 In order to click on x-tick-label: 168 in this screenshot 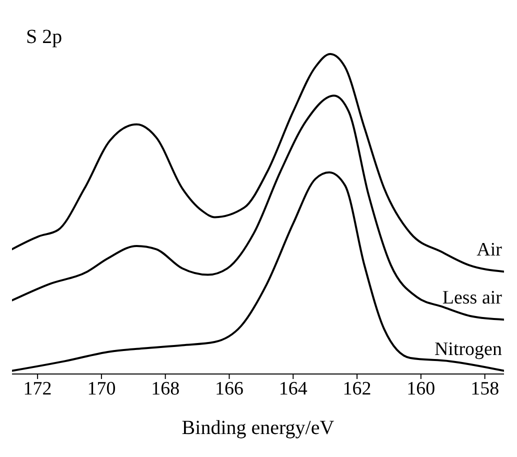, I will do `click(165, 389)`.